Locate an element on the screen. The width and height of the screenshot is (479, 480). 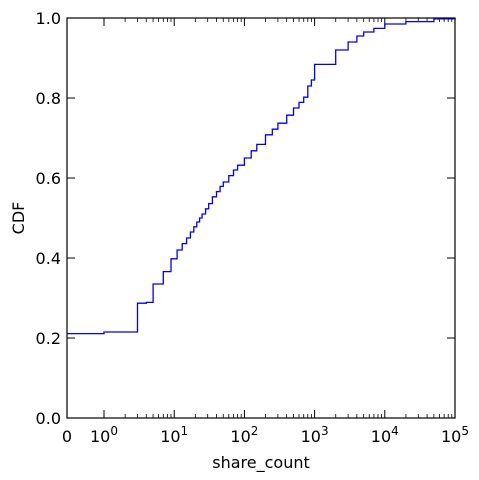
y-tick-label: 0.2 is located at coordinates (48, 338).